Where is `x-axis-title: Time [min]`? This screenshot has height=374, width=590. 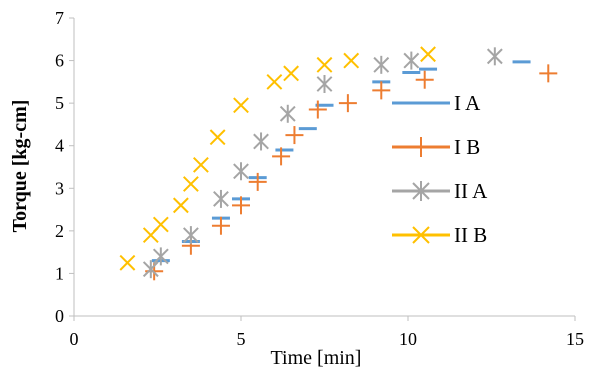 x-axis-title: Time [min] is located at coordinates (316, 358).